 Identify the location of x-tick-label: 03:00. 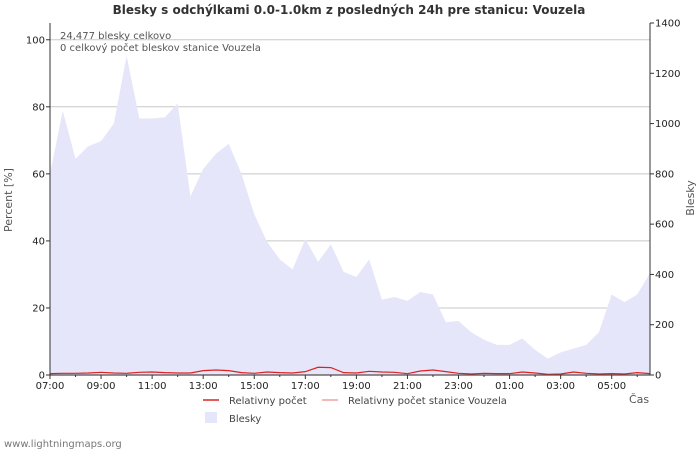
(560, 386).